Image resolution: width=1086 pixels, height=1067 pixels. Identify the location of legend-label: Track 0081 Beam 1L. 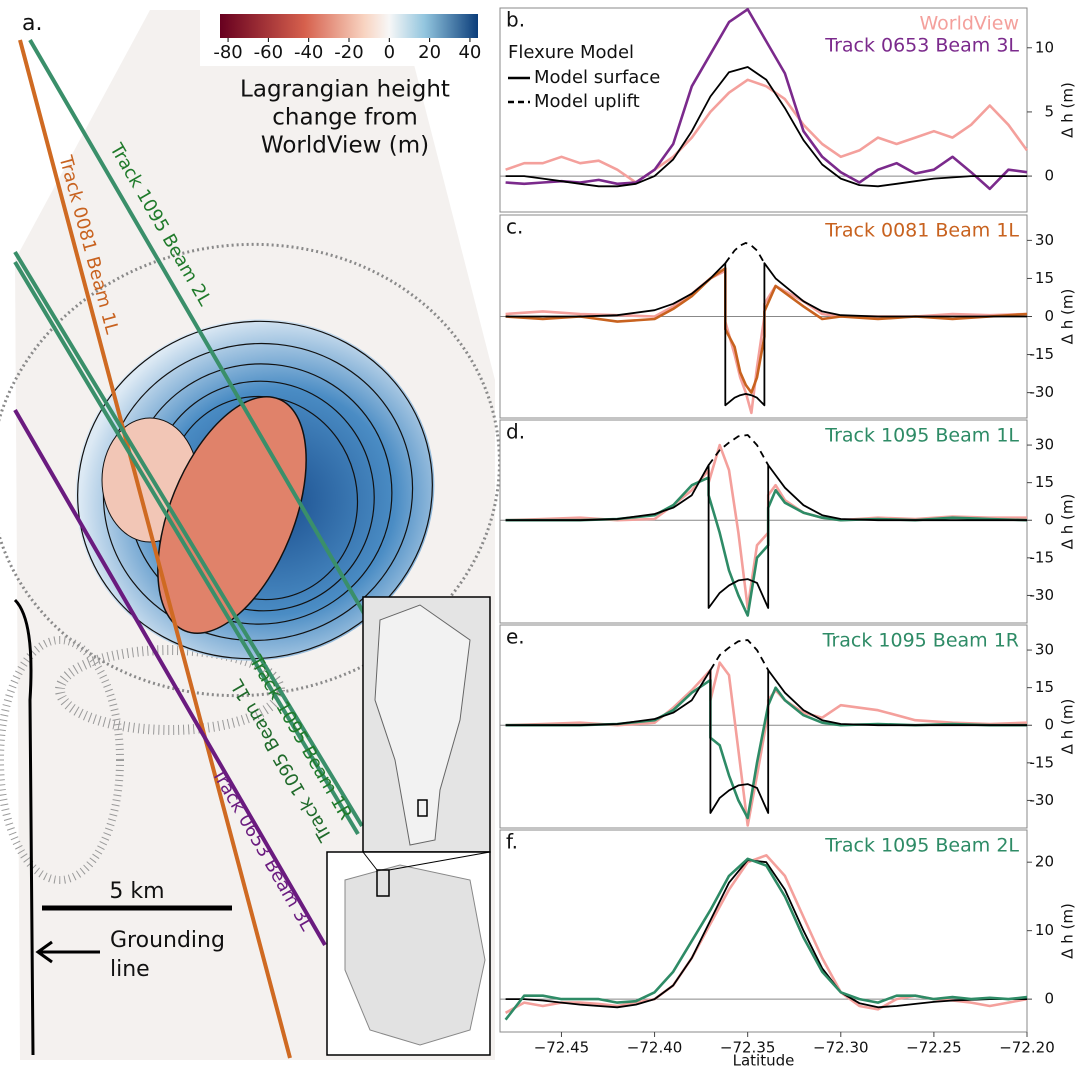
(921, 231).